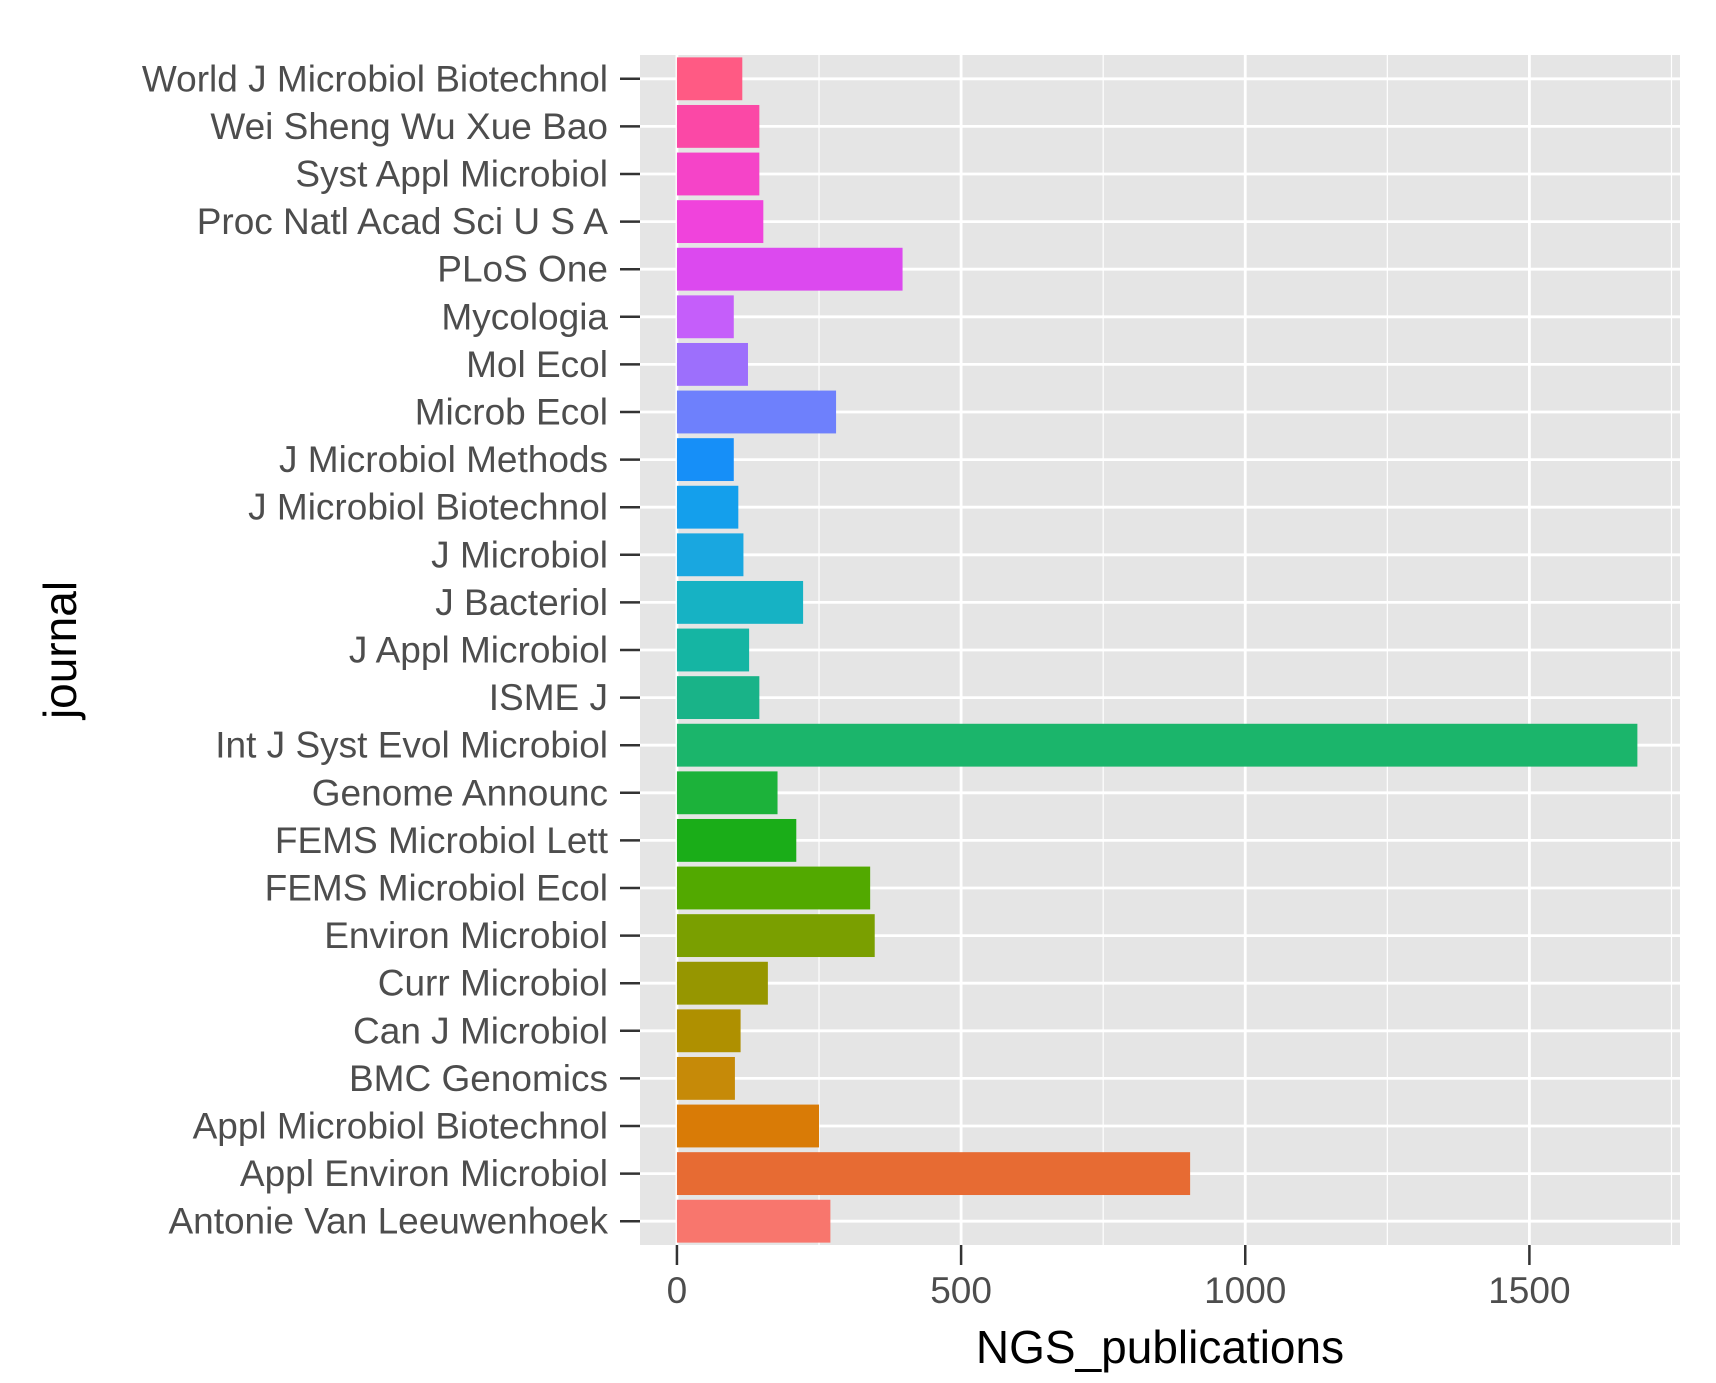 The image size is (1716, 1383). I want to click on y-tick-label: FEMS Microbiol Lett, so click(442, 840).